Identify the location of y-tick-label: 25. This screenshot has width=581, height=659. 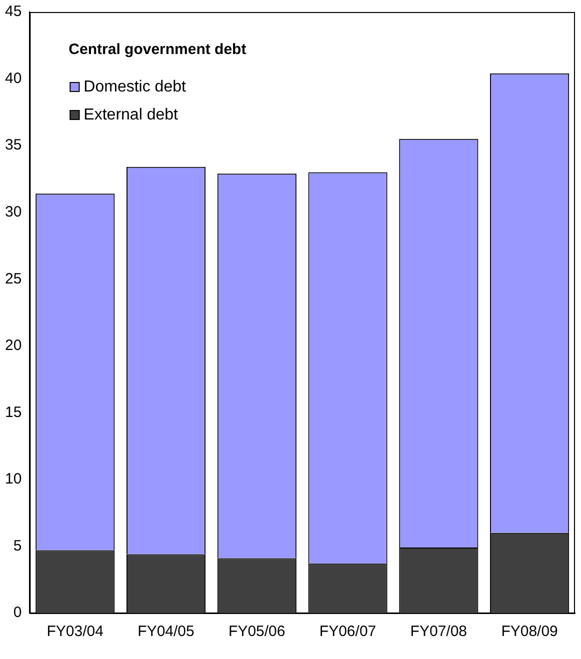
(13, 279).